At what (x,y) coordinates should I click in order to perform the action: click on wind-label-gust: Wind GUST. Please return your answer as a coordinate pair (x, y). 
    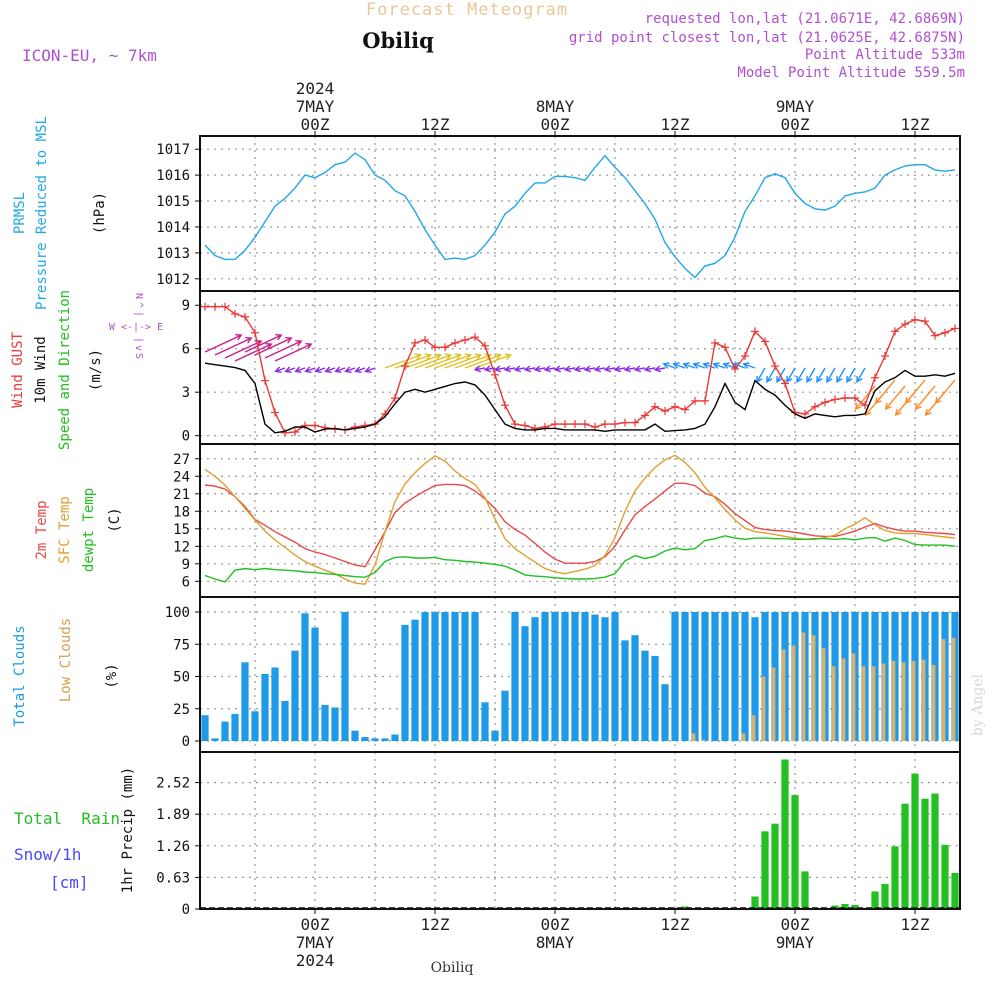
    Looking at the image, I should click on (18, 370).